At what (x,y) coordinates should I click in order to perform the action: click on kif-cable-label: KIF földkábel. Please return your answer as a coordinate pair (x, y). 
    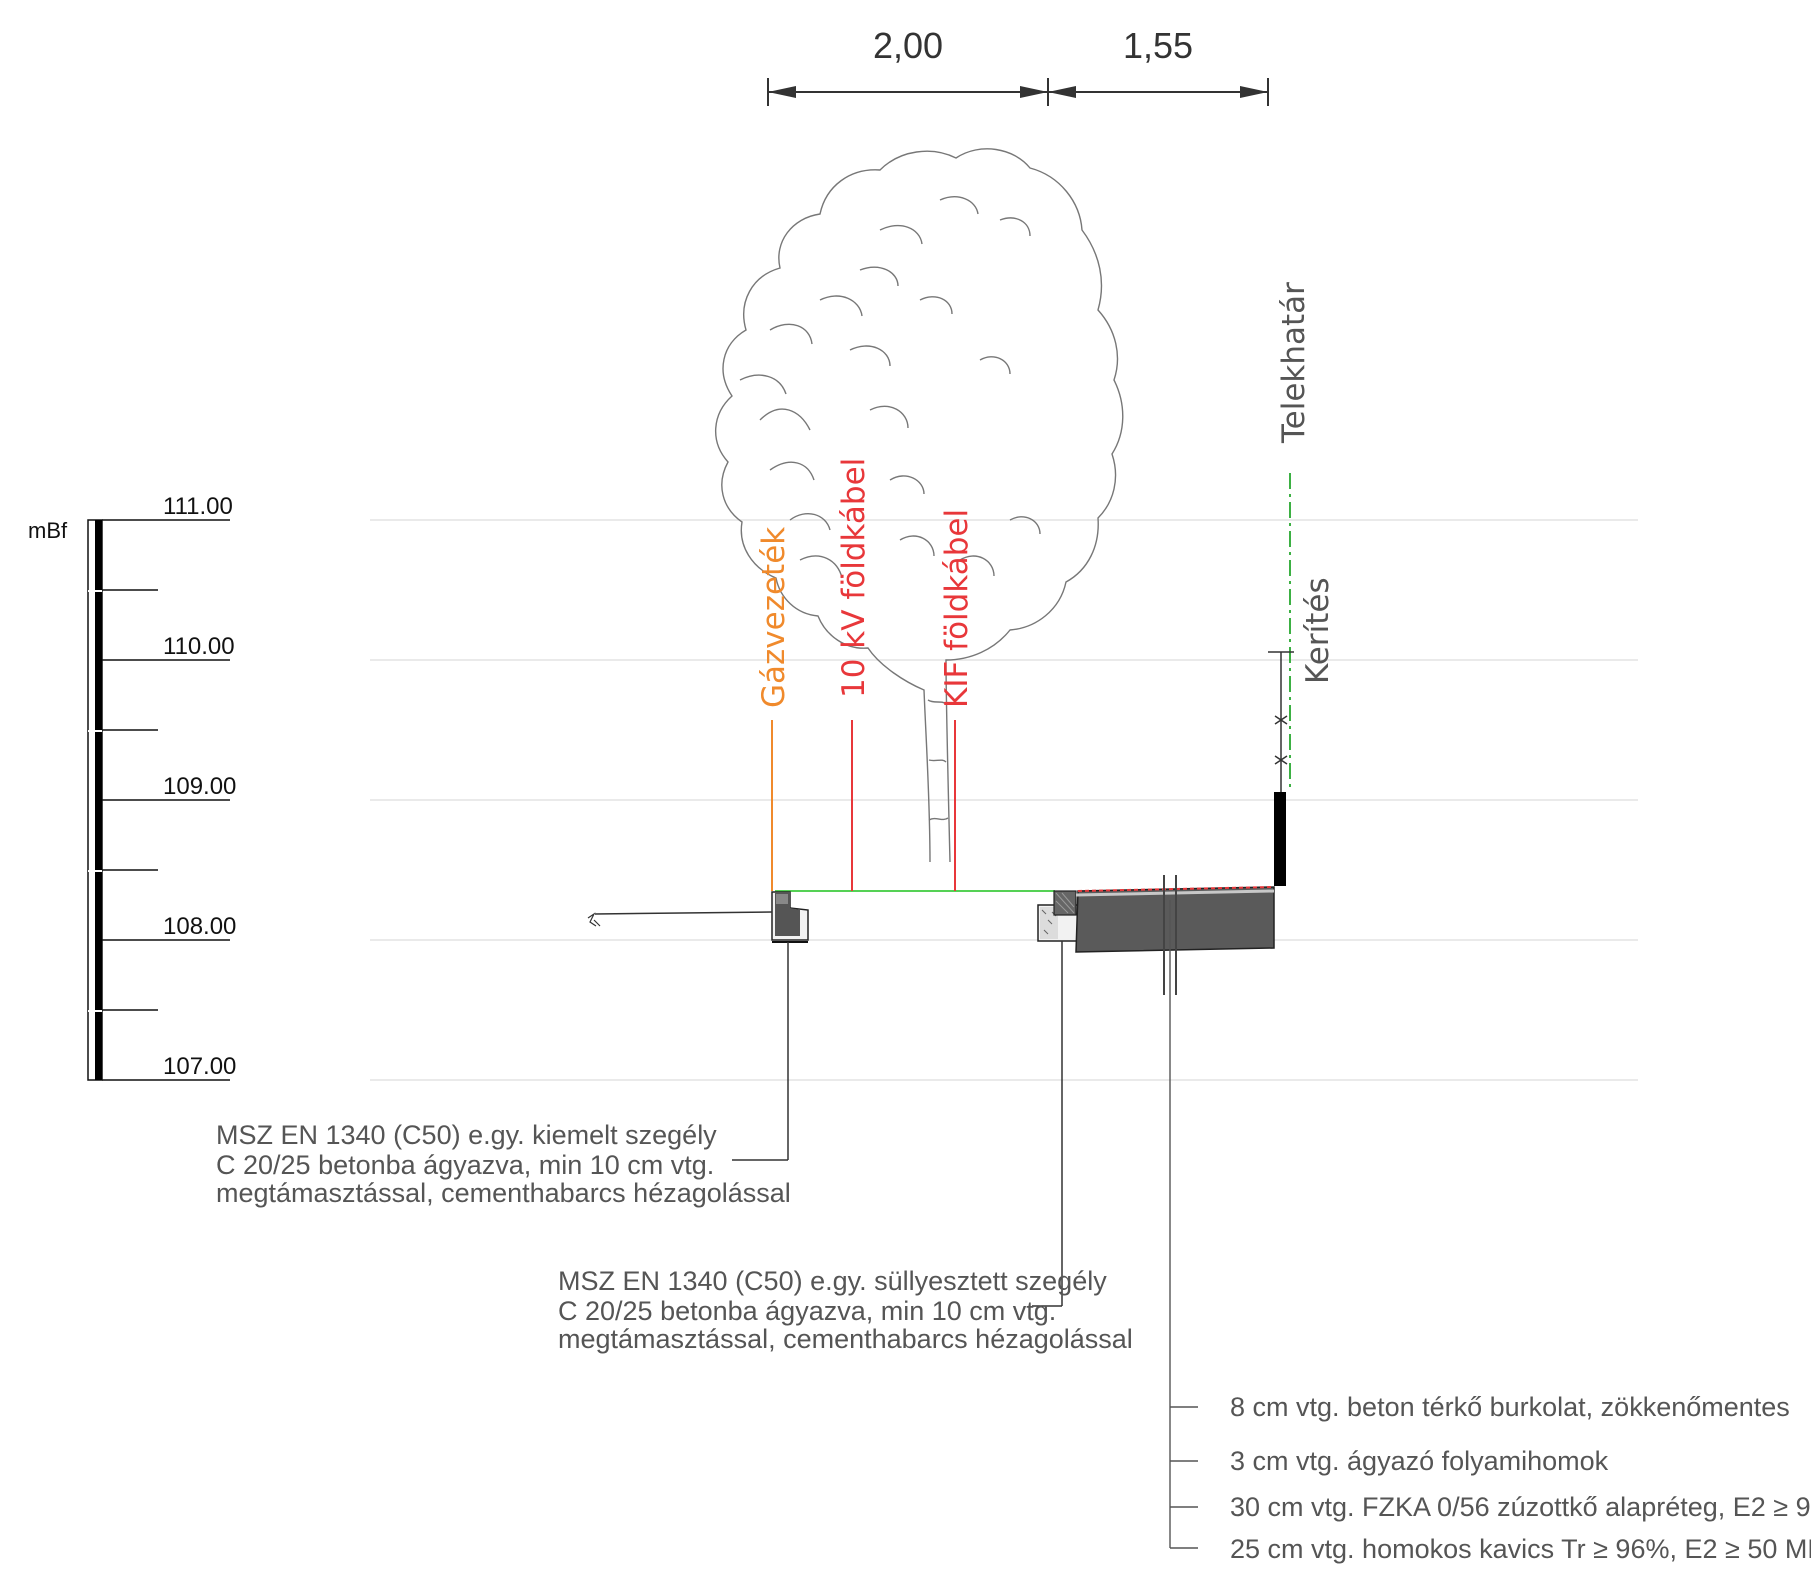
    Looking at the image, I should click on (957, 608).